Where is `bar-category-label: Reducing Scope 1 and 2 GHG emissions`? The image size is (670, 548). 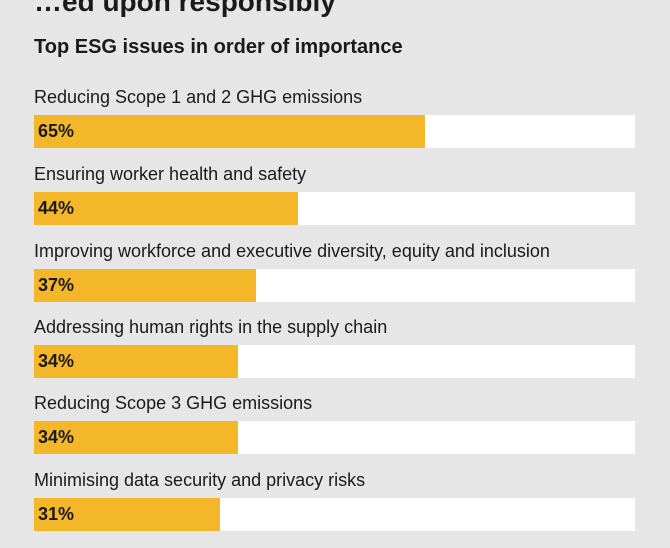 bar-category-label: Reducing Scope 1 and 2 GHG emissions is located at coordinates (198, 97).